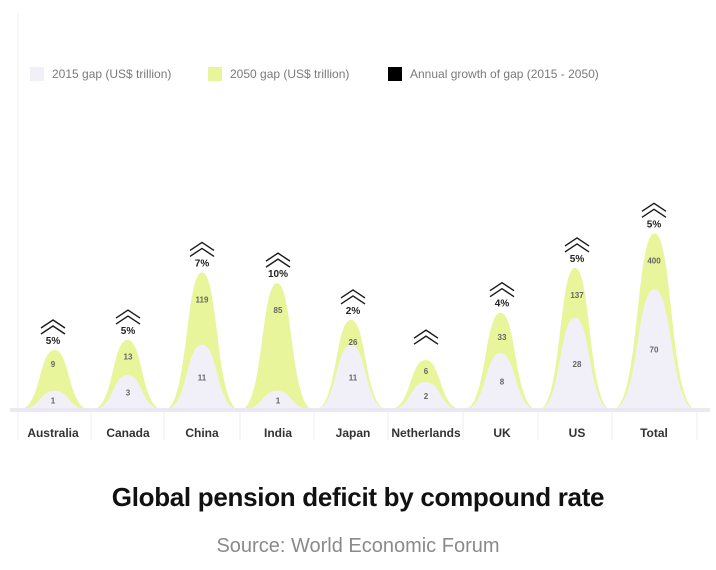  Describe the element at coordinates (128, 433) in the screenshot. I see `category-label: Canada` at that location.